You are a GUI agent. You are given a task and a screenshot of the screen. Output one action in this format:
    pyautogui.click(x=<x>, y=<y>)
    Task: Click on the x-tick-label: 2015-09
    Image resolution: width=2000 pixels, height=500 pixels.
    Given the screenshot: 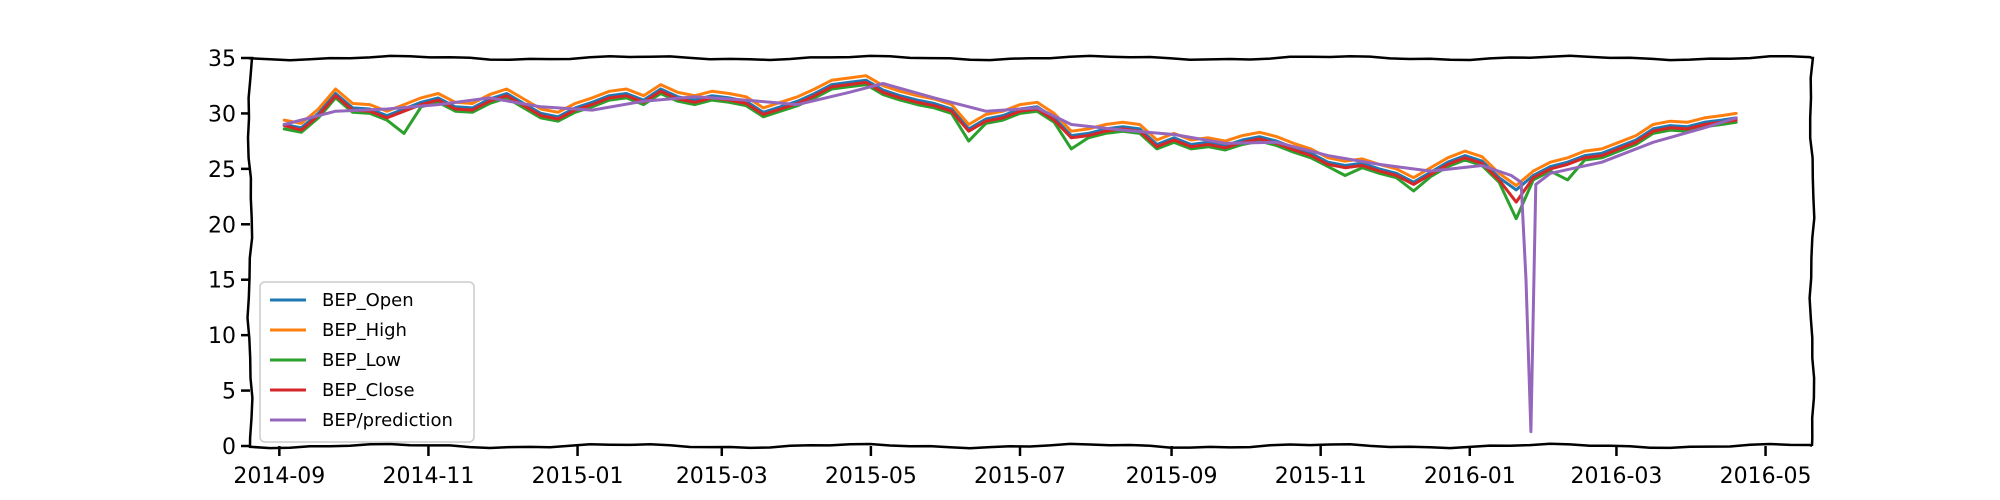 What is the action you would take?
    pyautogui.click(x=1172, y=476)
    